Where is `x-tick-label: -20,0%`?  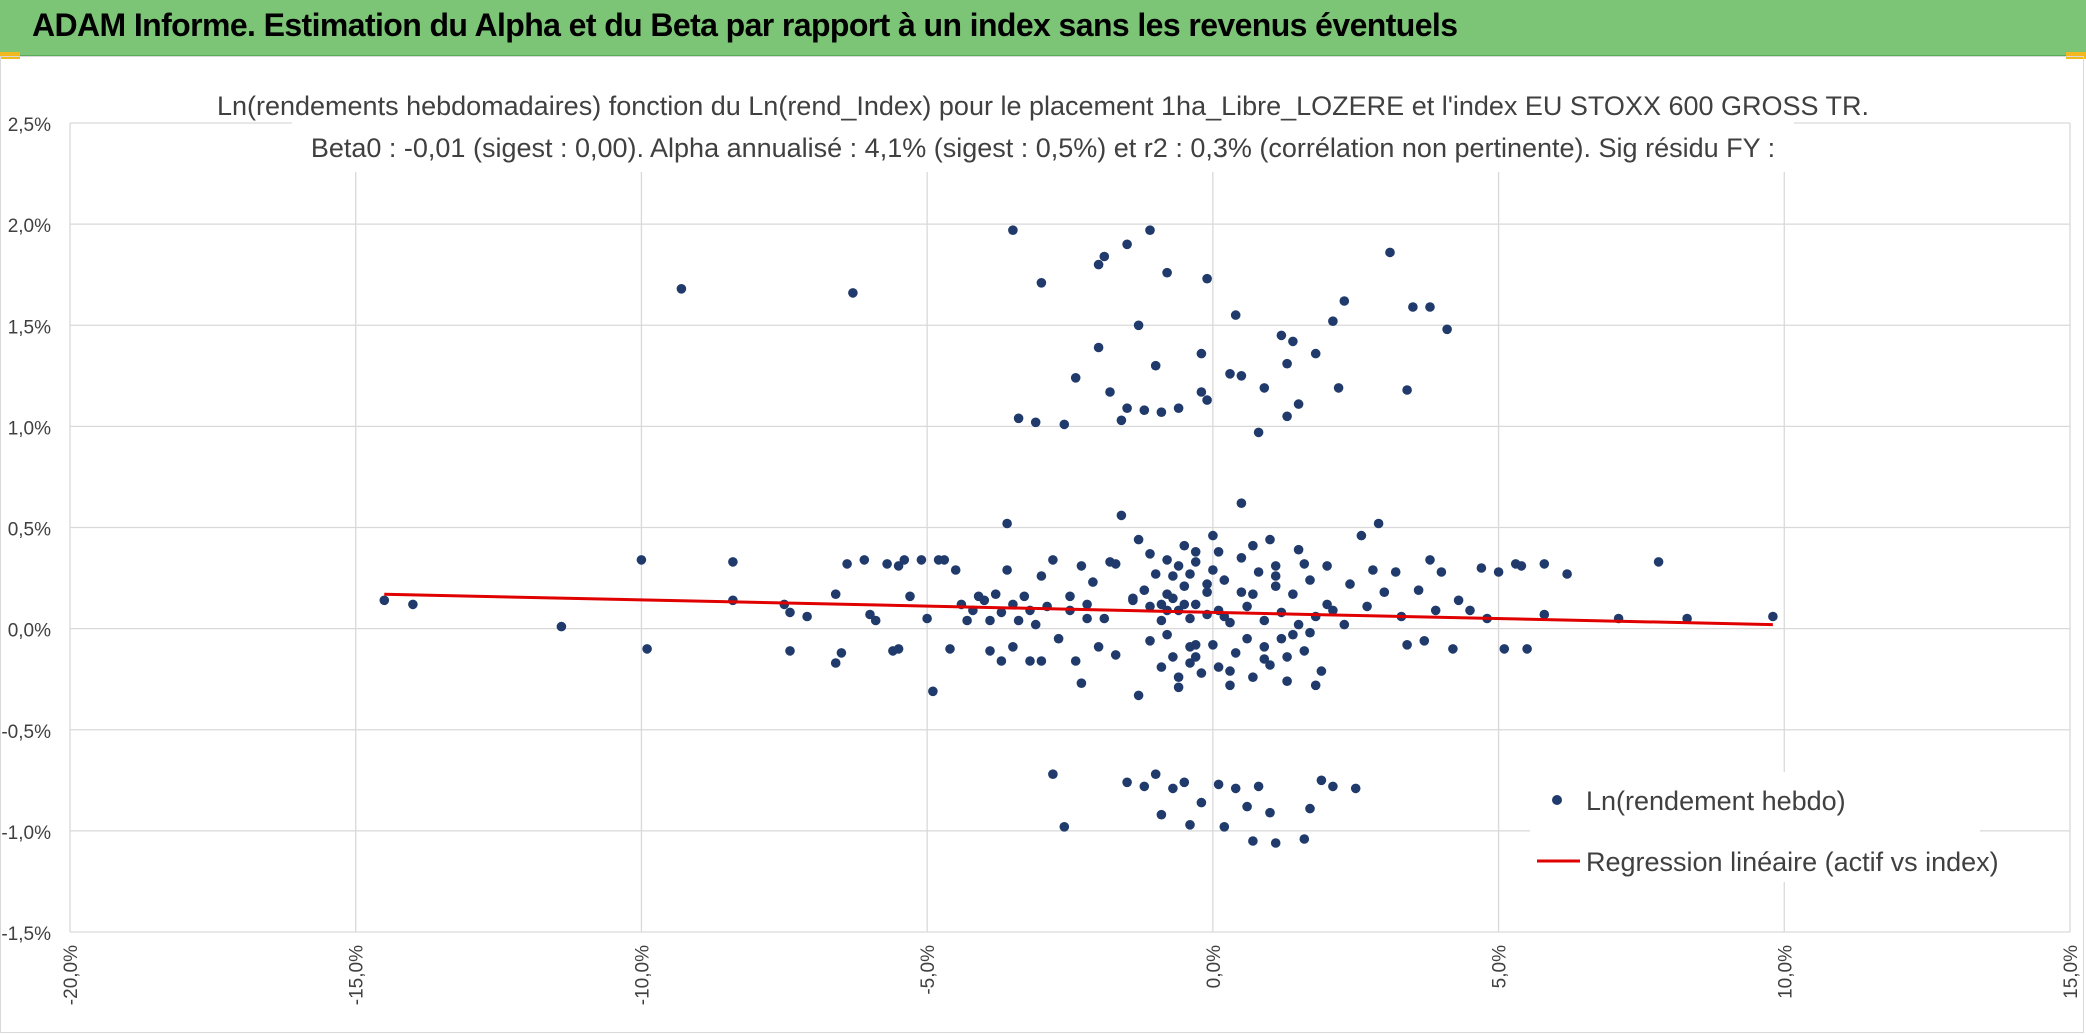 x-tick-label: -20,0% is located at coordinates (71, 975).